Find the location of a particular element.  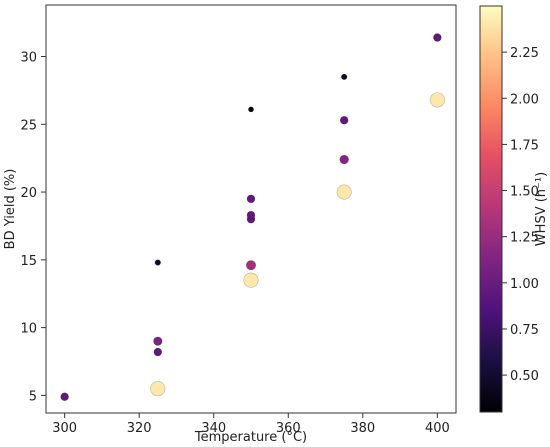

x-tick-label: 320 is located at coordinates (139, 428).